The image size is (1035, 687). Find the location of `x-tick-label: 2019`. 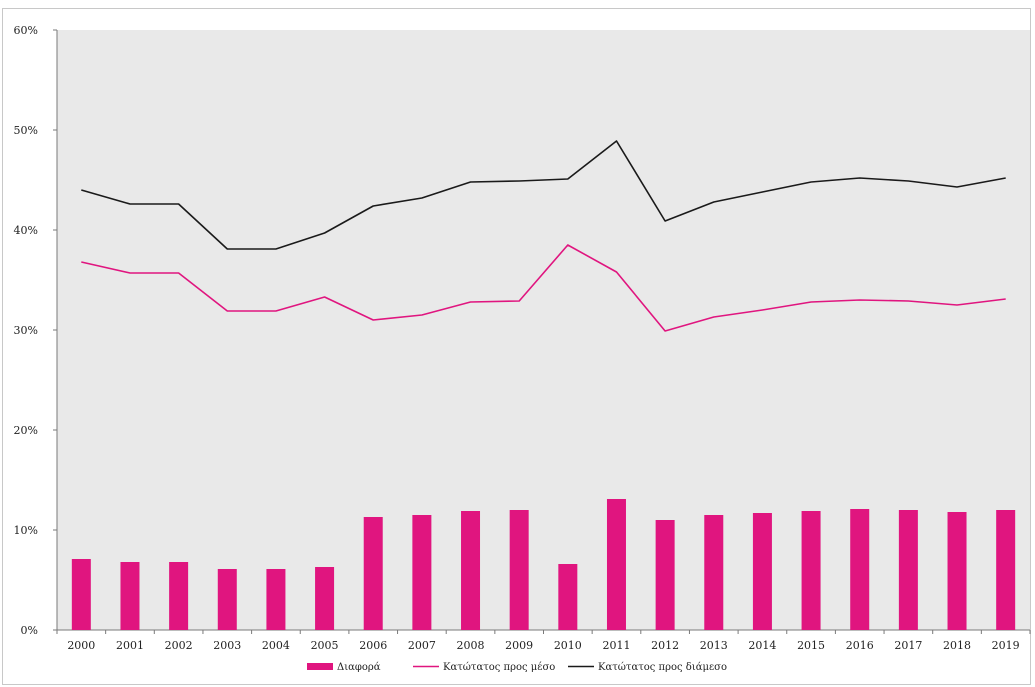

x-tick-label: 2019 is located at coordinates (1006, 645).